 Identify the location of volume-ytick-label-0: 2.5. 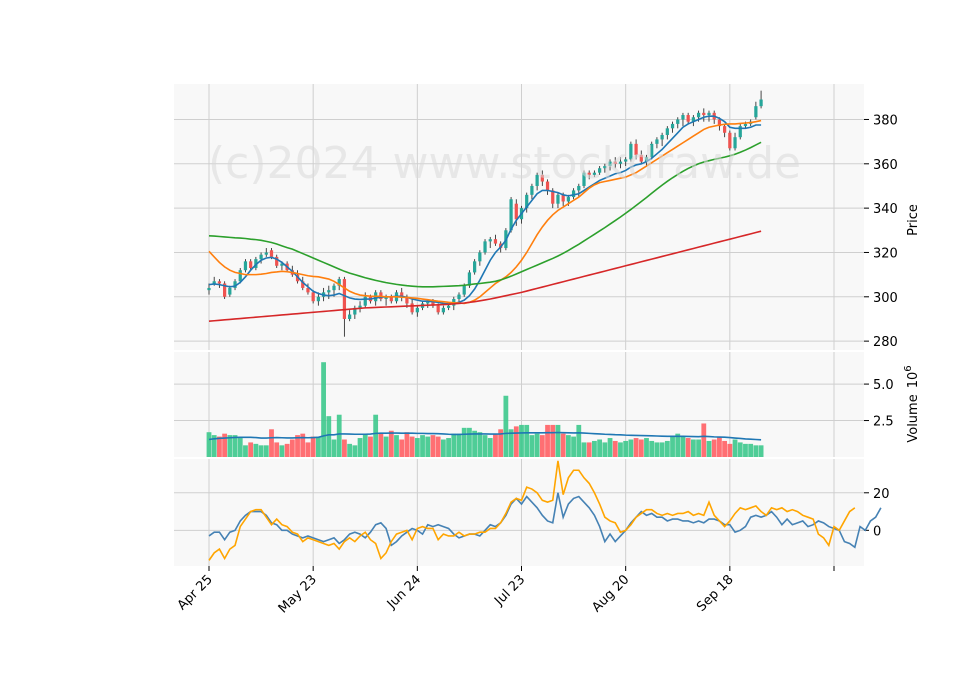
(883, 422).